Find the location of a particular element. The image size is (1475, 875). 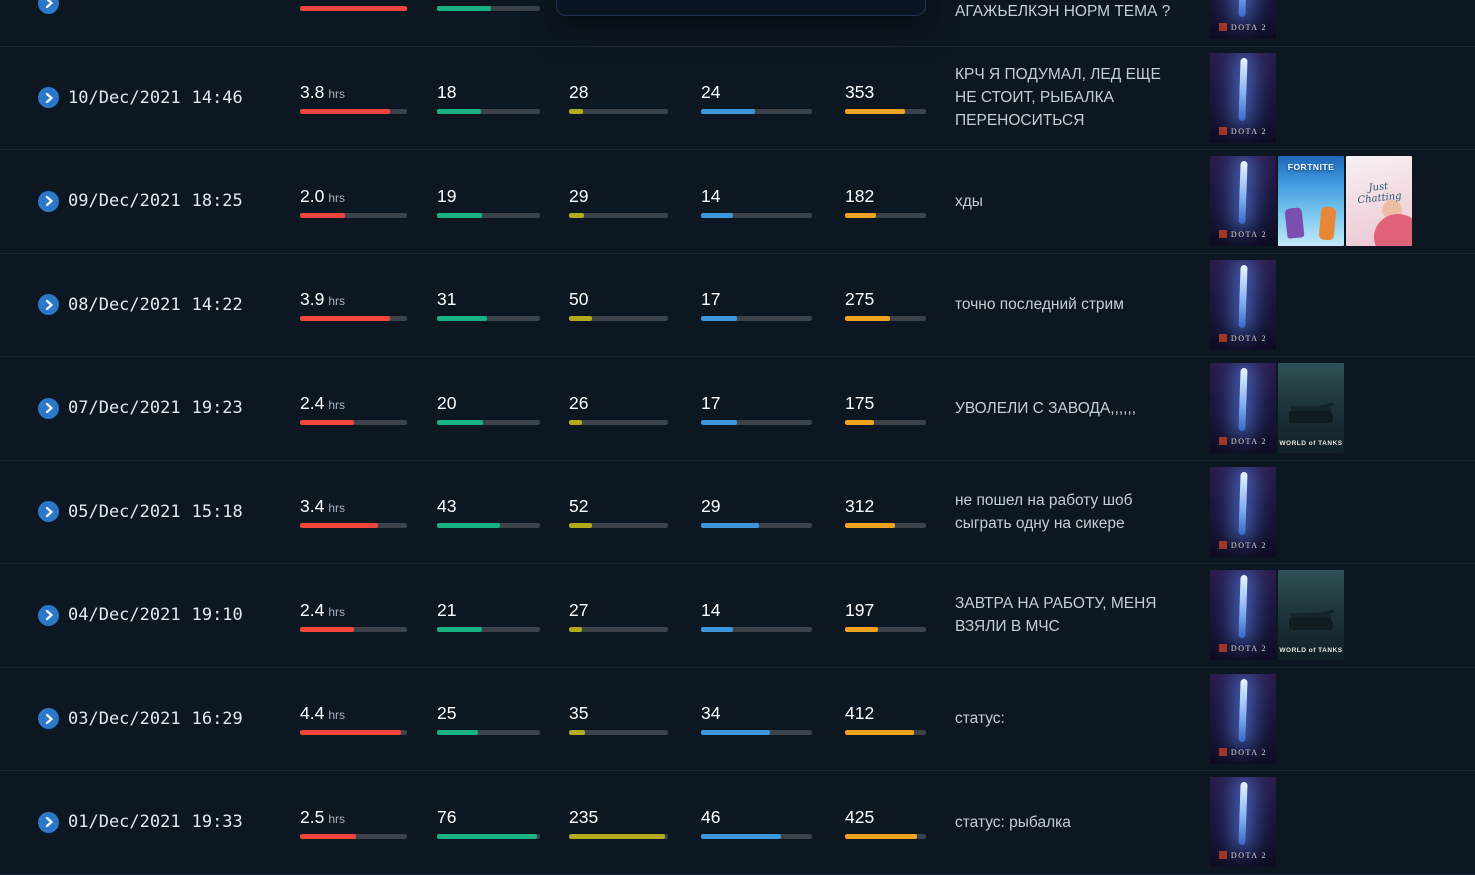

stat-followers-gained: 29 is located at coordinates (773, 512).